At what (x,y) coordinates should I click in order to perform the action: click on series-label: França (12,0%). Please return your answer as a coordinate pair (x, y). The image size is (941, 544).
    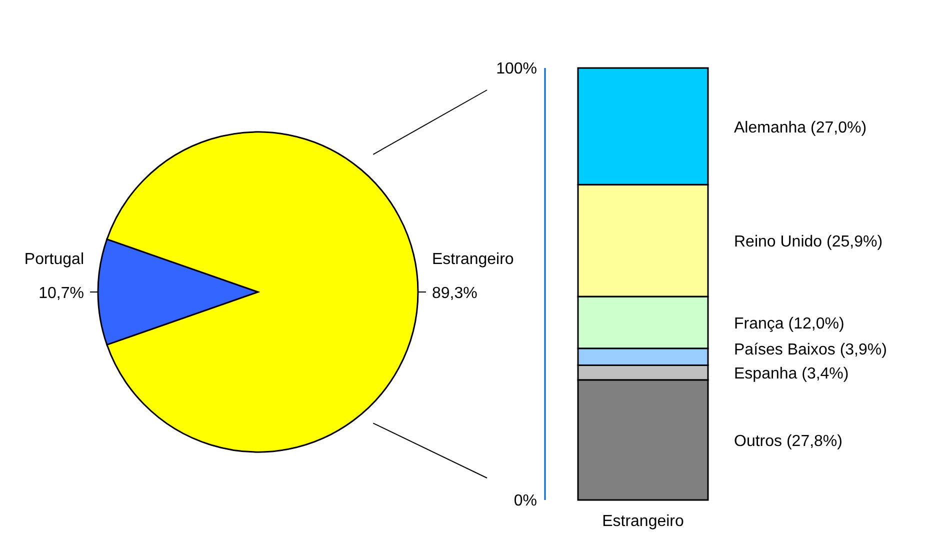
    Looking at the image, I should click on (789, 323).